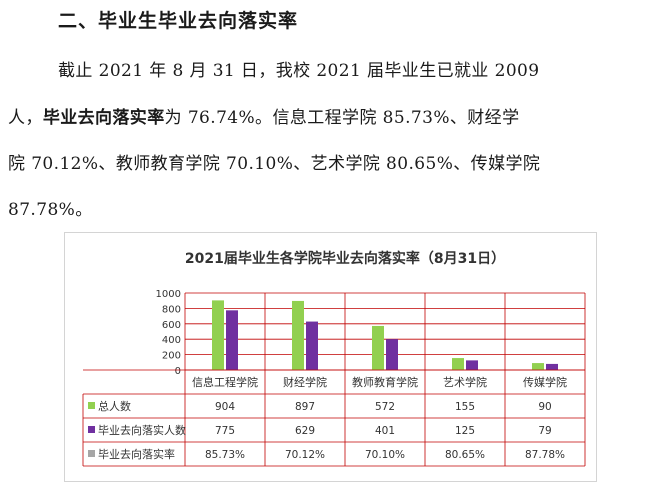  Describe the element at coordinates (345, 258) in the screenshot. I see `chart-title: 2021届毕业生各学院毕业去向落实率（8月31日）` at that location.